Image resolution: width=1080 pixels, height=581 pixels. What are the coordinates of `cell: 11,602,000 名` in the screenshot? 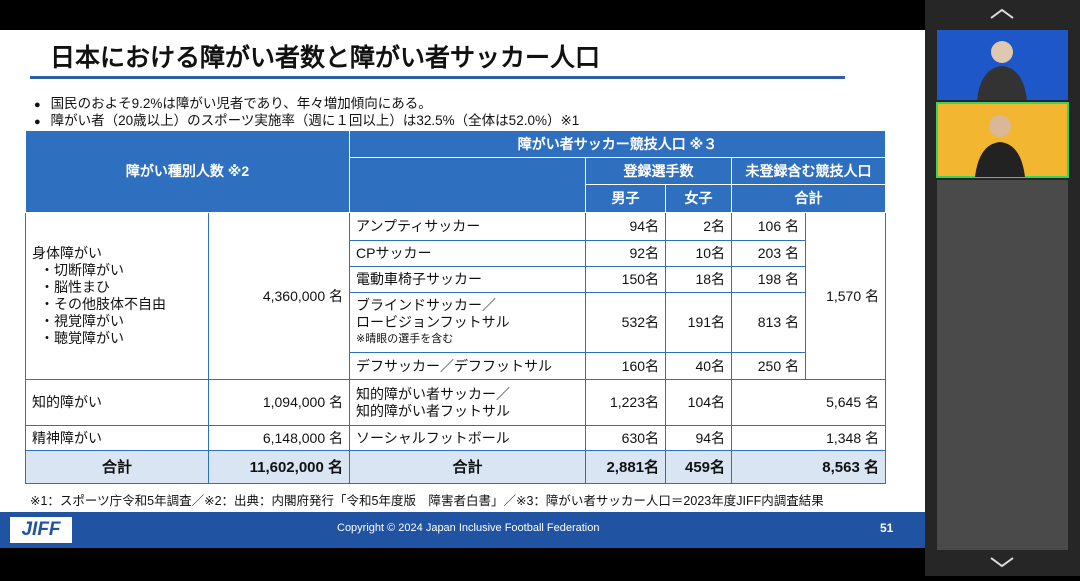 It's located at (279, 467).